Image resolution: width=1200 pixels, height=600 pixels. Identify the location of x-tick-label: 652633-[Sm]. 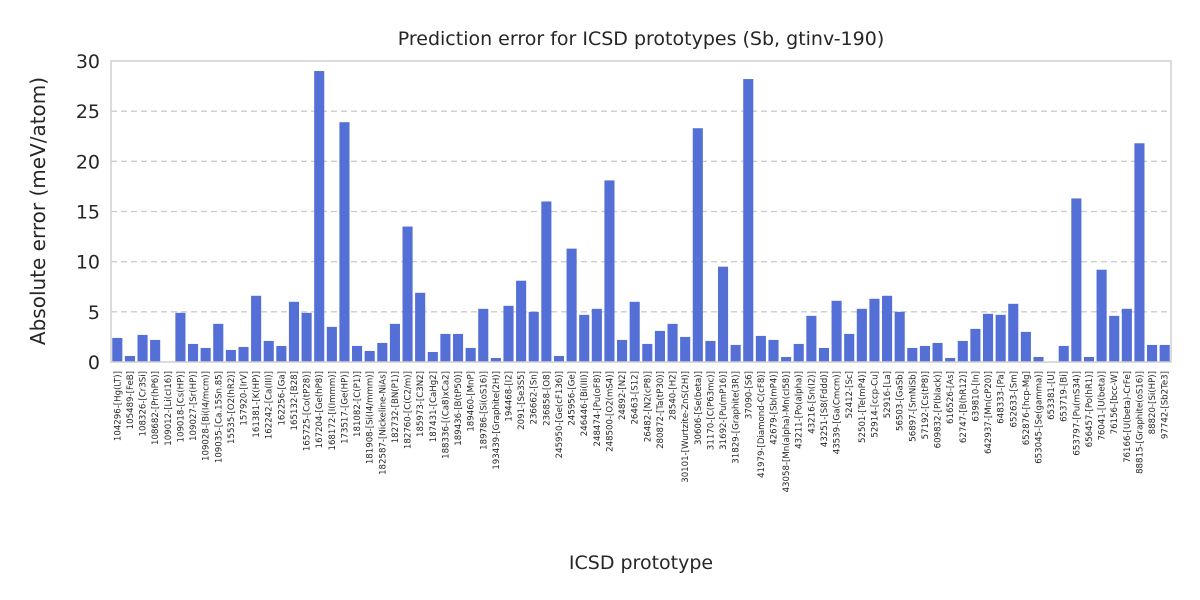
(1014, 399).